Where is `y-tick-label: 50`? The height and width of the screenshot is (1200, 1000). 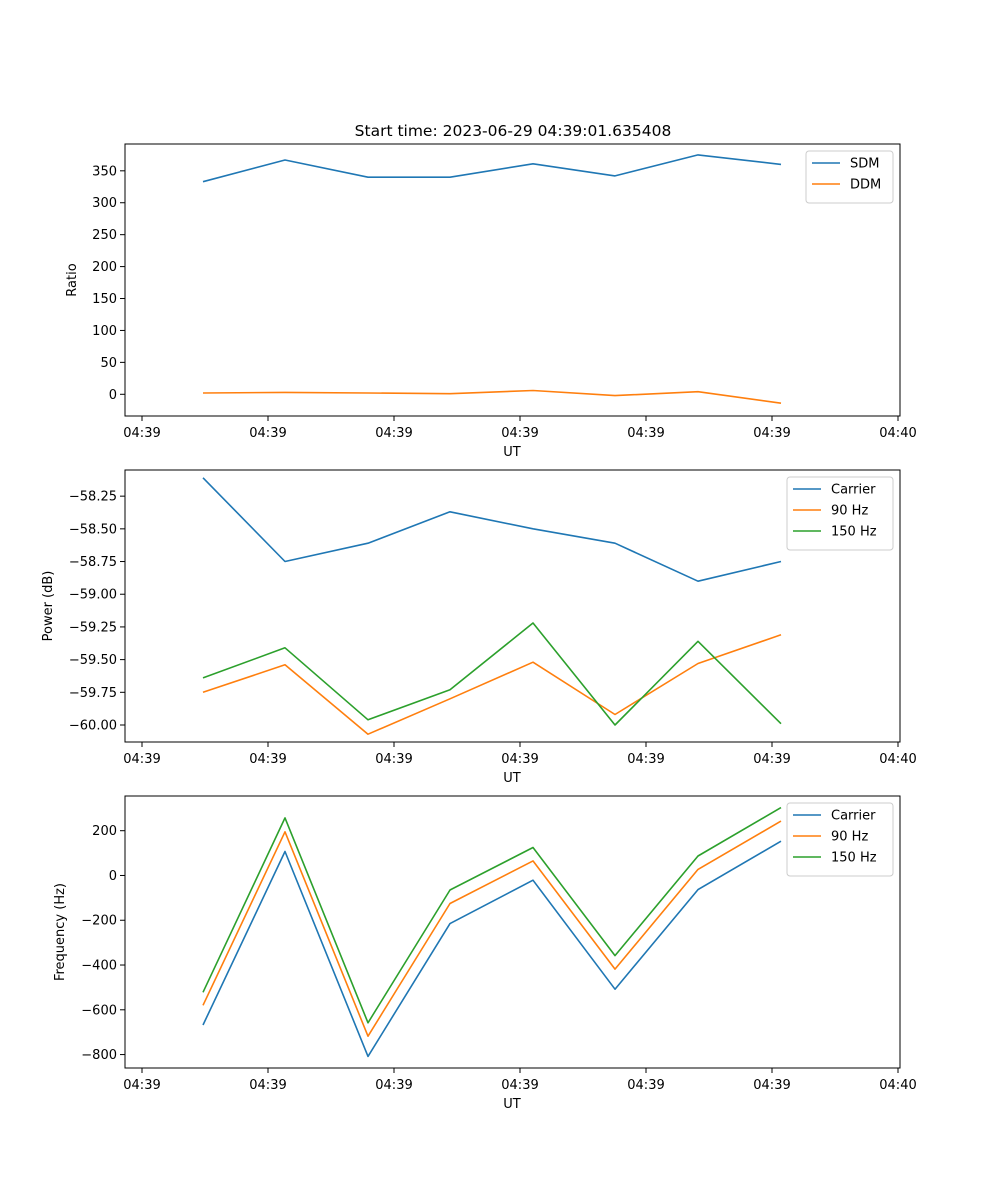
y-tick-label: 50 is located at coordinates (108, 363).